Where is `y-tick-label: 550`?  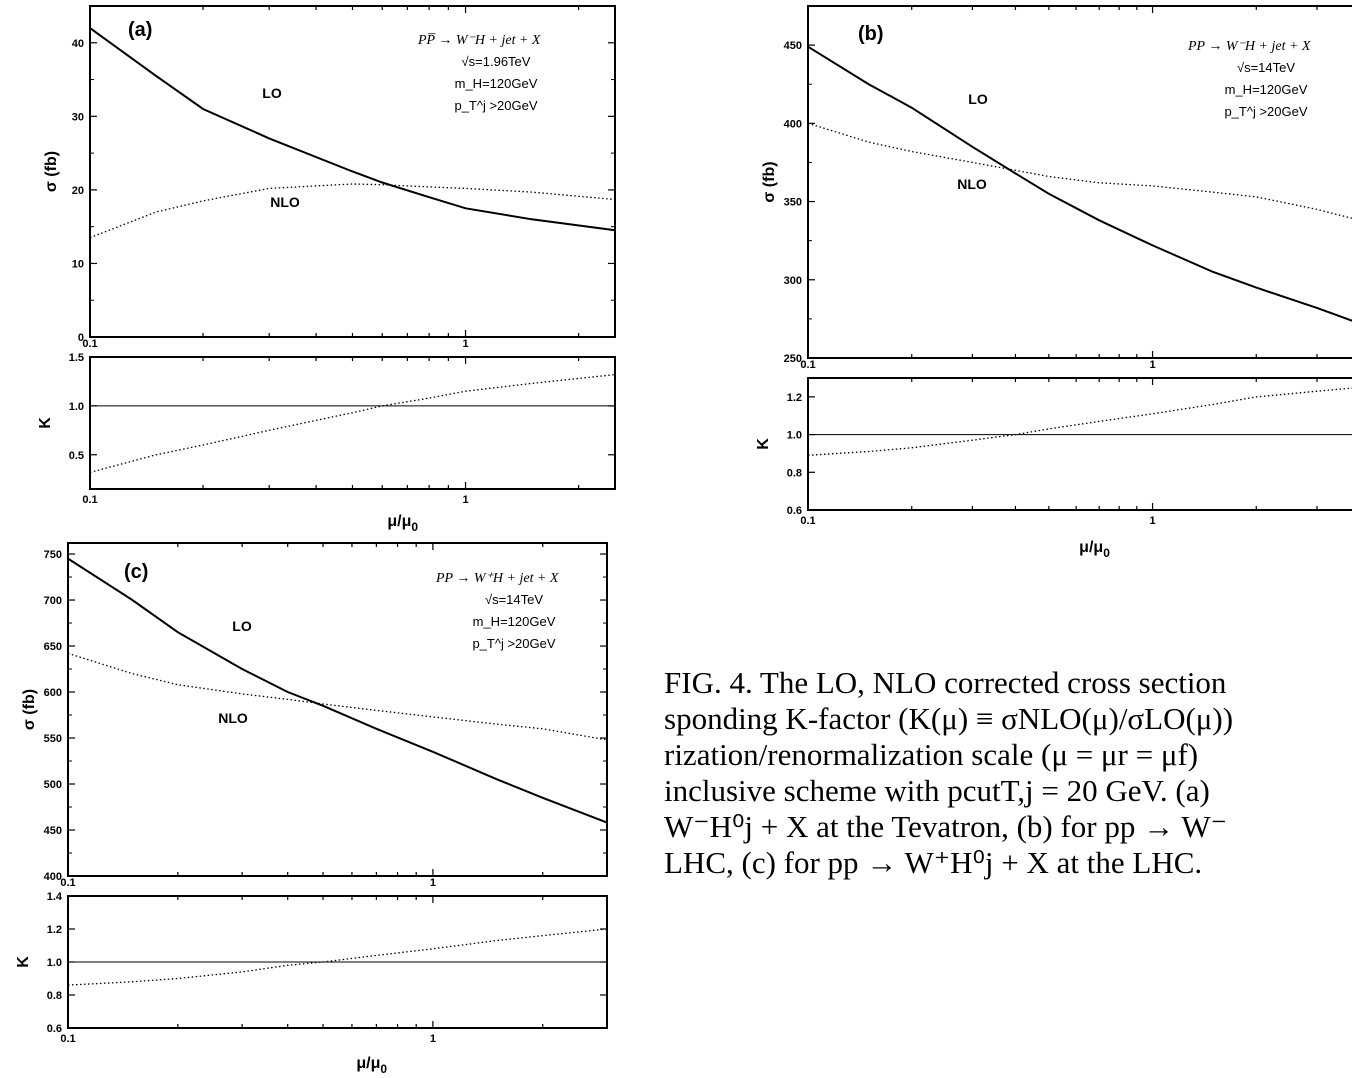
y-tick-label: 550 is located at coordinates (53, 739).